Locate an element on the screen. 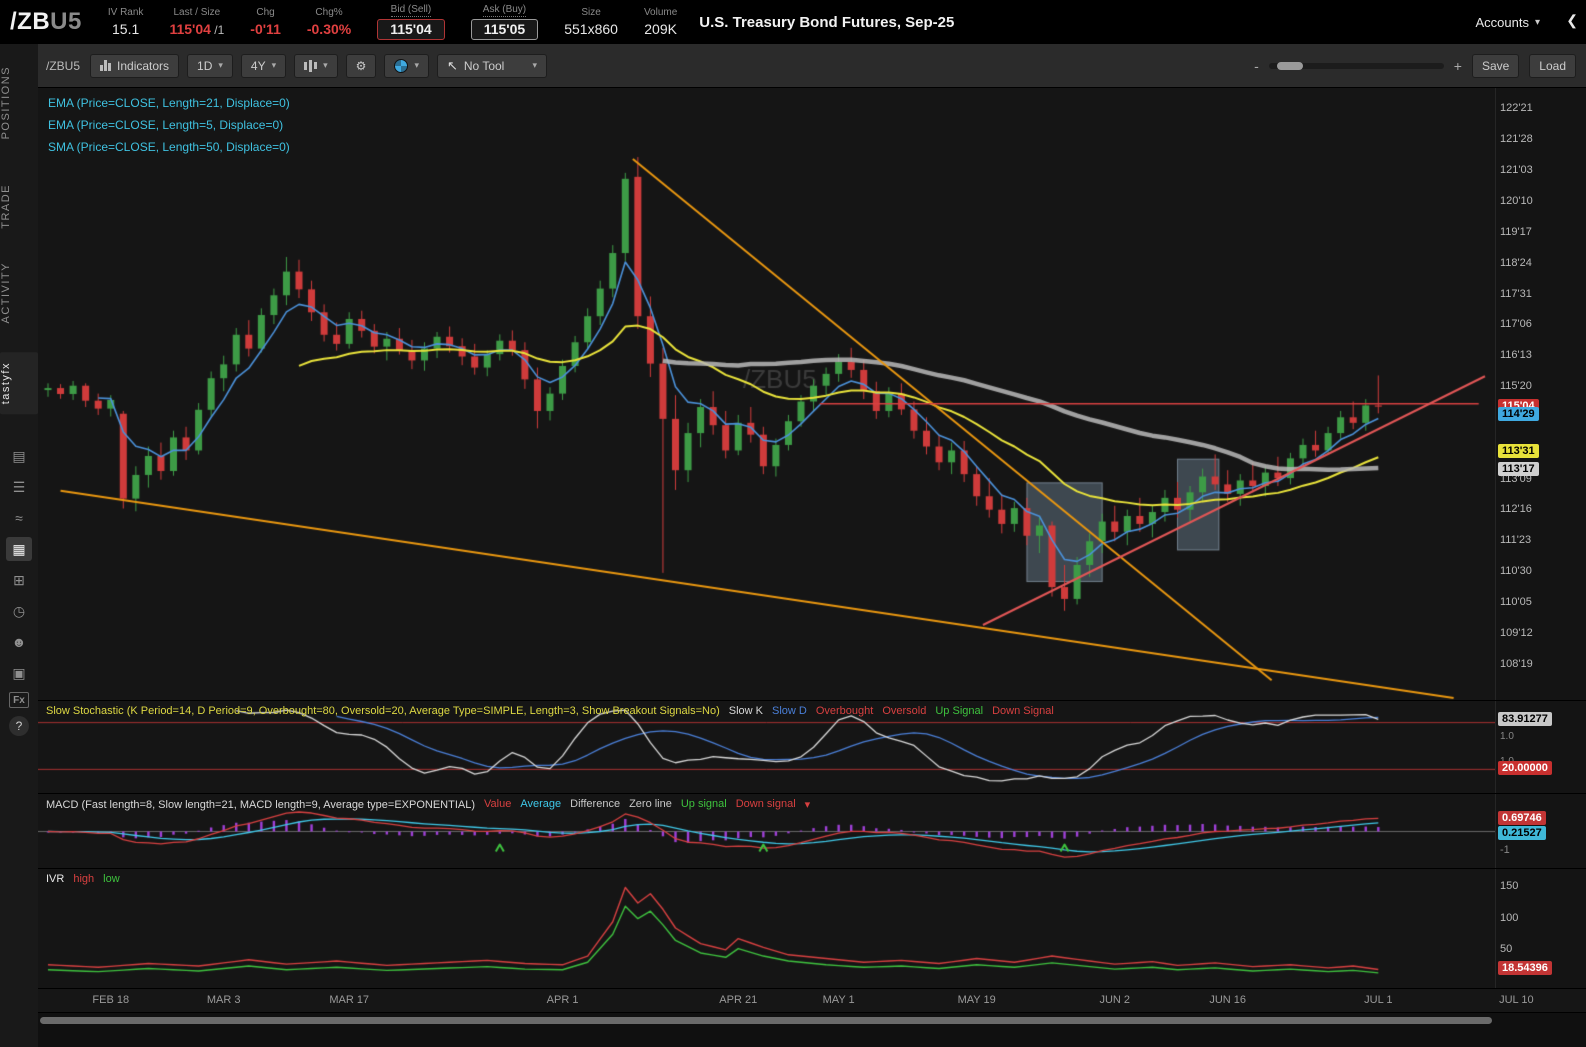 The image size is (1586, 1047). price-axis-label: 117'06 is located at coordinates (1516, 324).